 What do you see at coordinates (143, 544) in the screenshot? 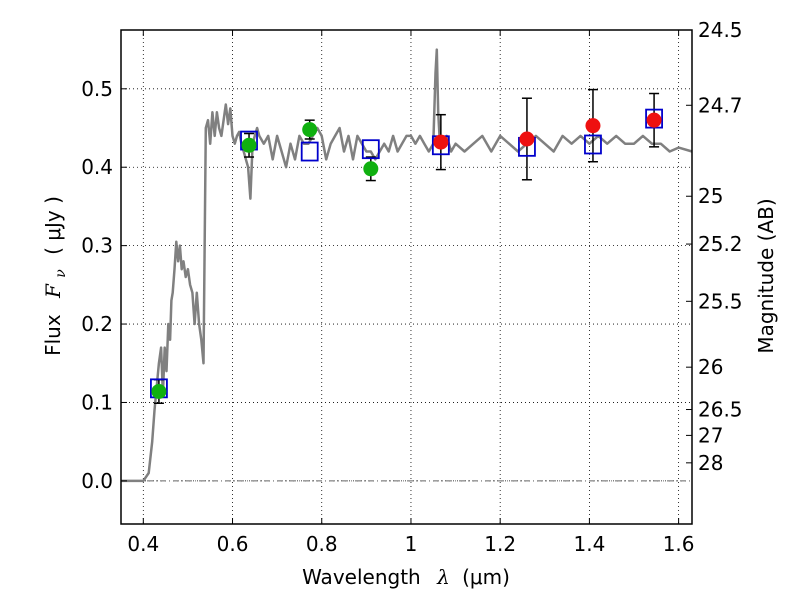
I see `x-tick-label: 0.4` at bounding box center [143, 544].